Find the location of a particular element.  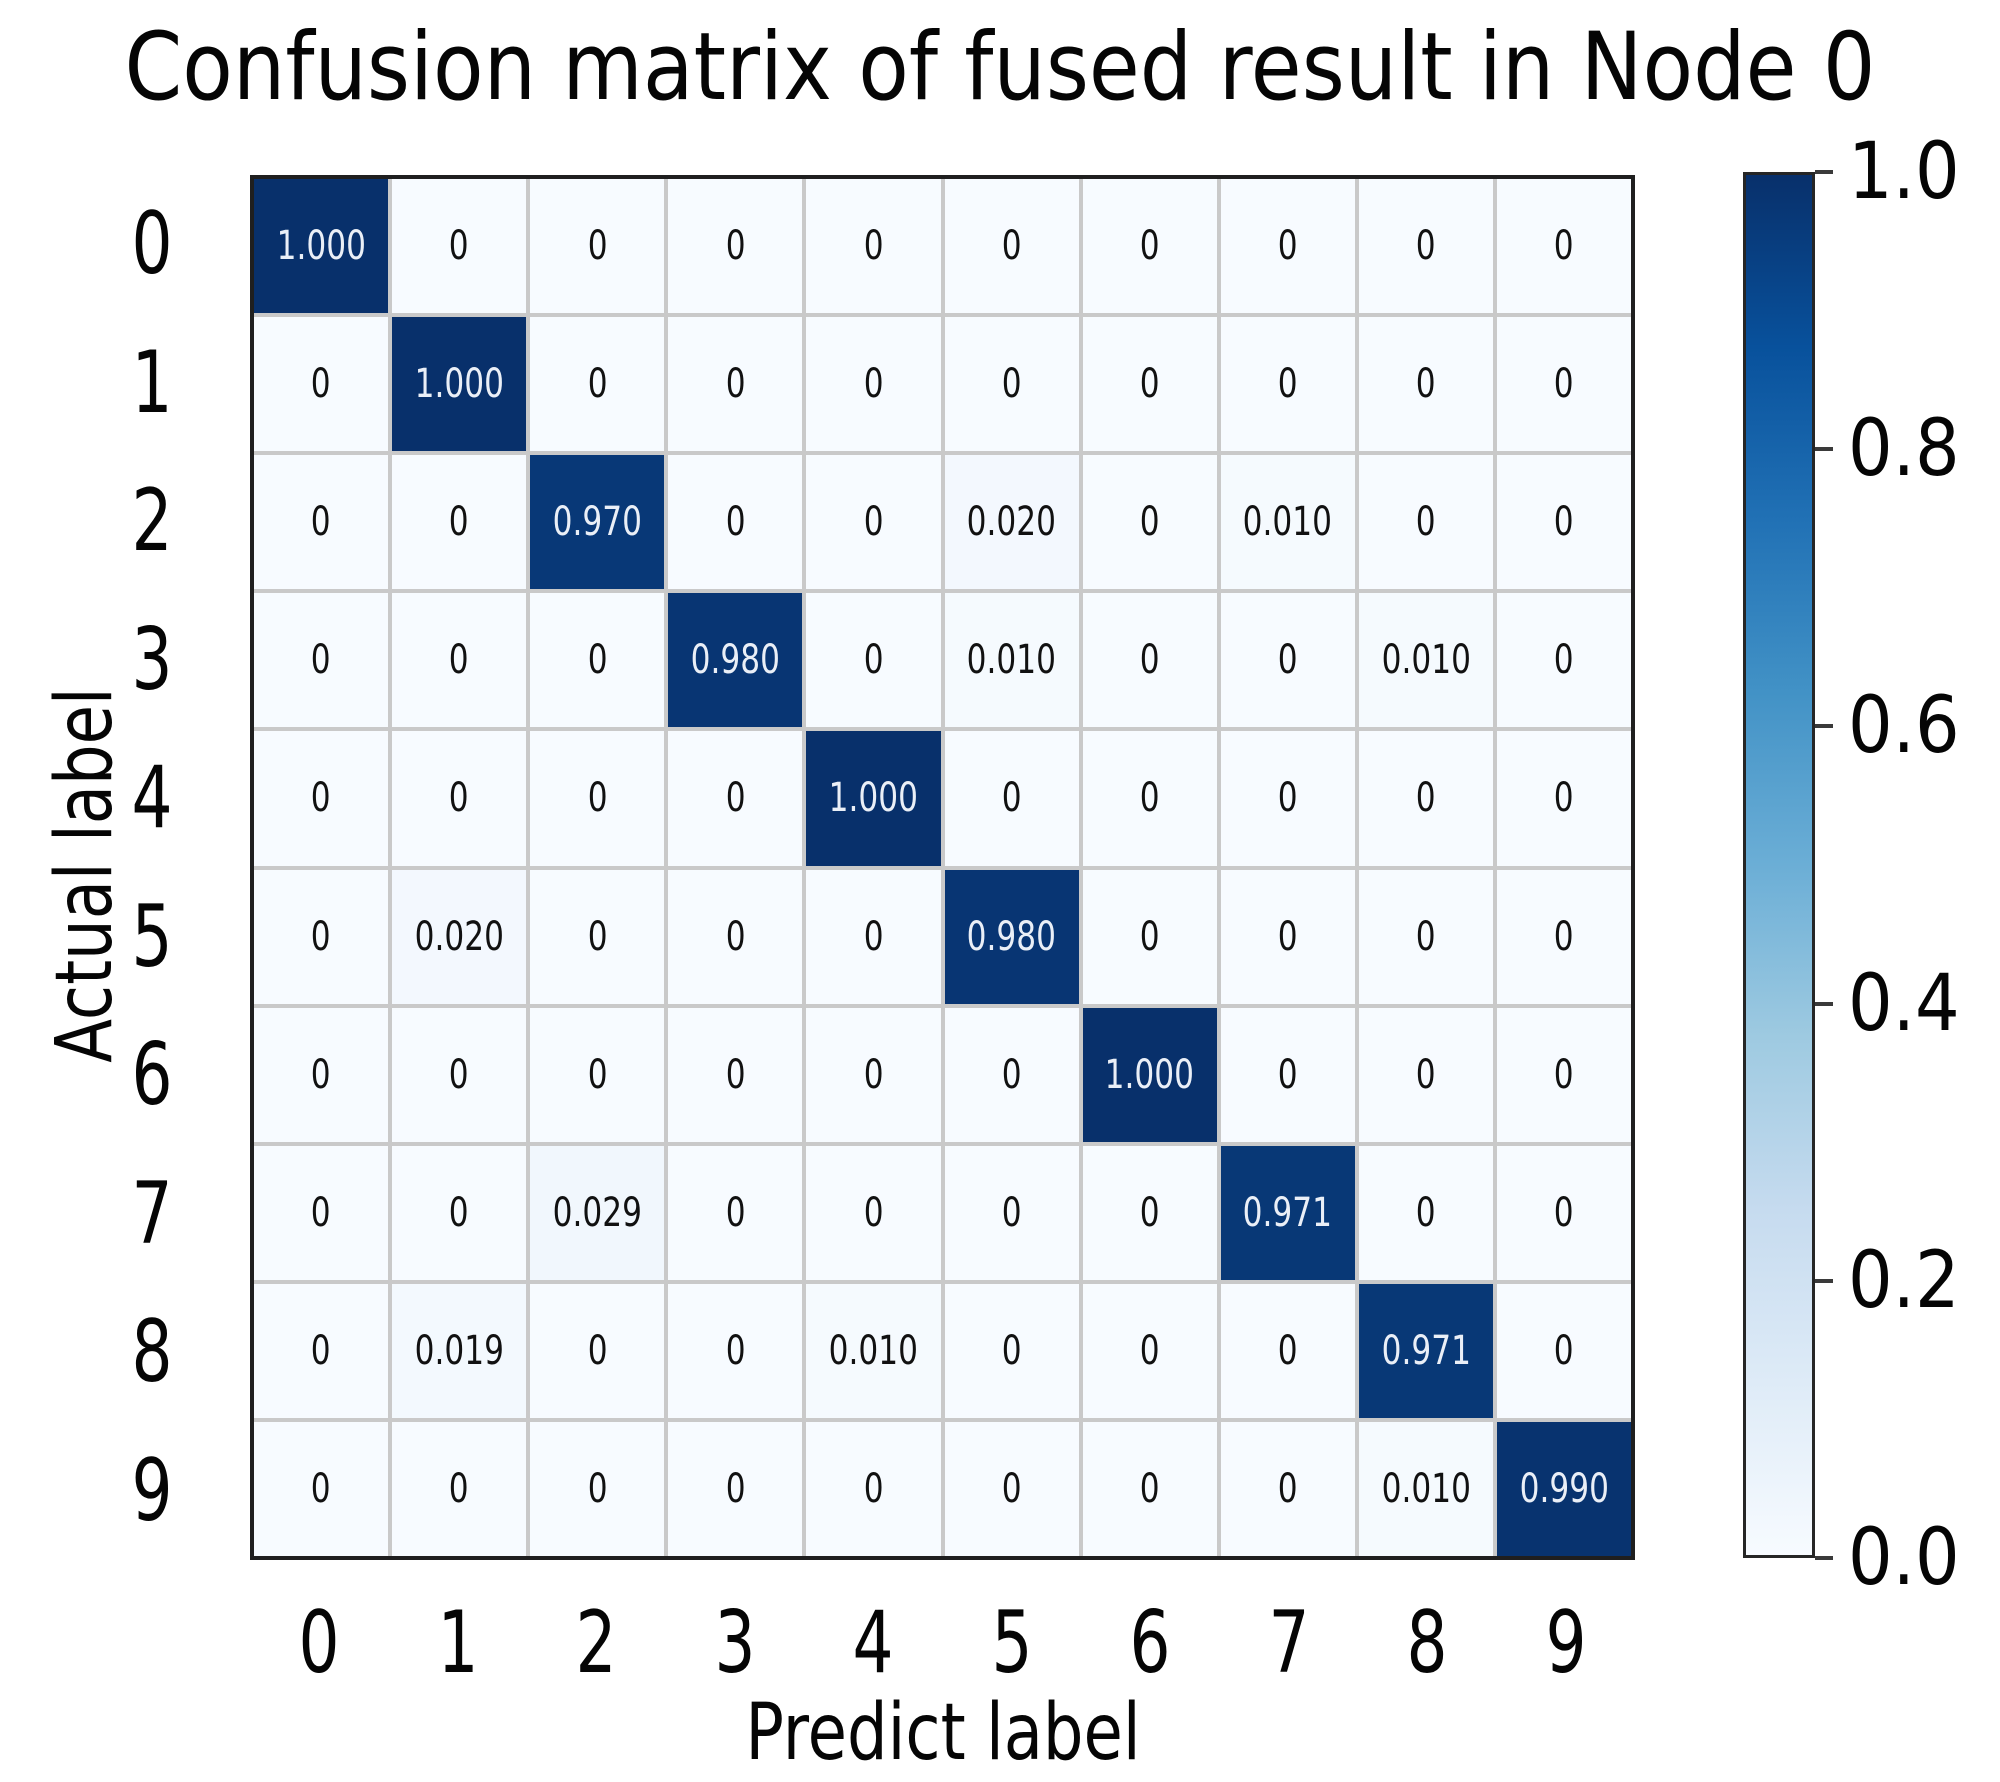

colorbar-tick-label: 0.4 is located at coordinates (1904, 1003).